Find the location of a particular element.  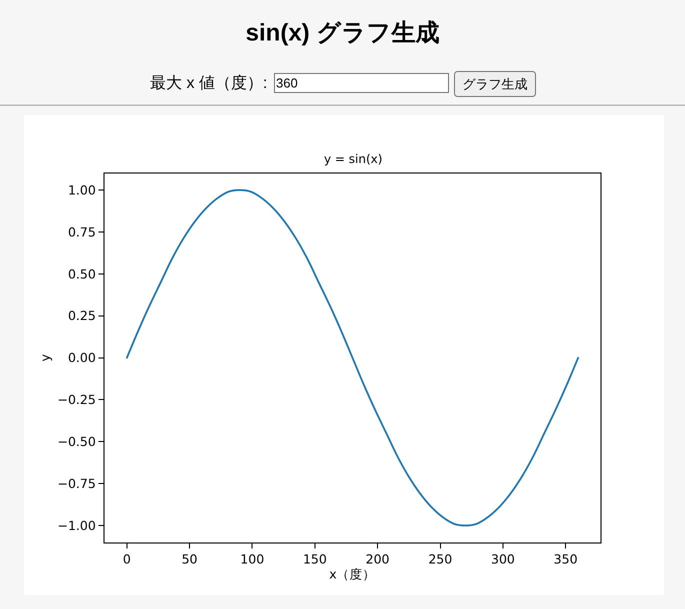

x-tick-label: 100 is located at coordinates (252, 558).